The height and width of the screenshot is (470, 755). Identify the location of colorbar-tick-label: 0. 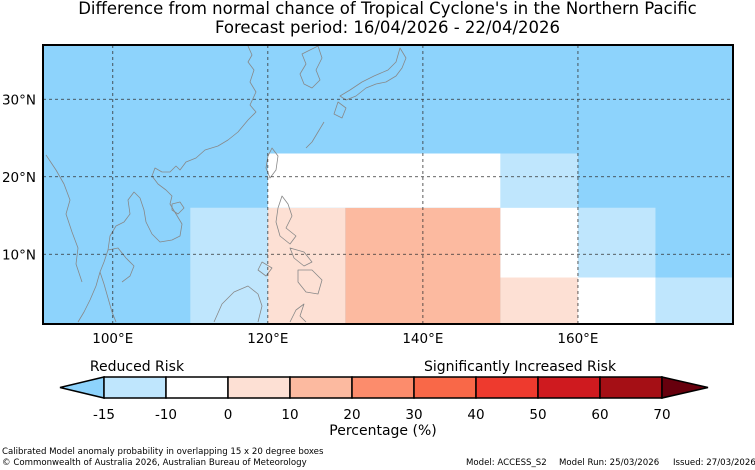
(228, 415).